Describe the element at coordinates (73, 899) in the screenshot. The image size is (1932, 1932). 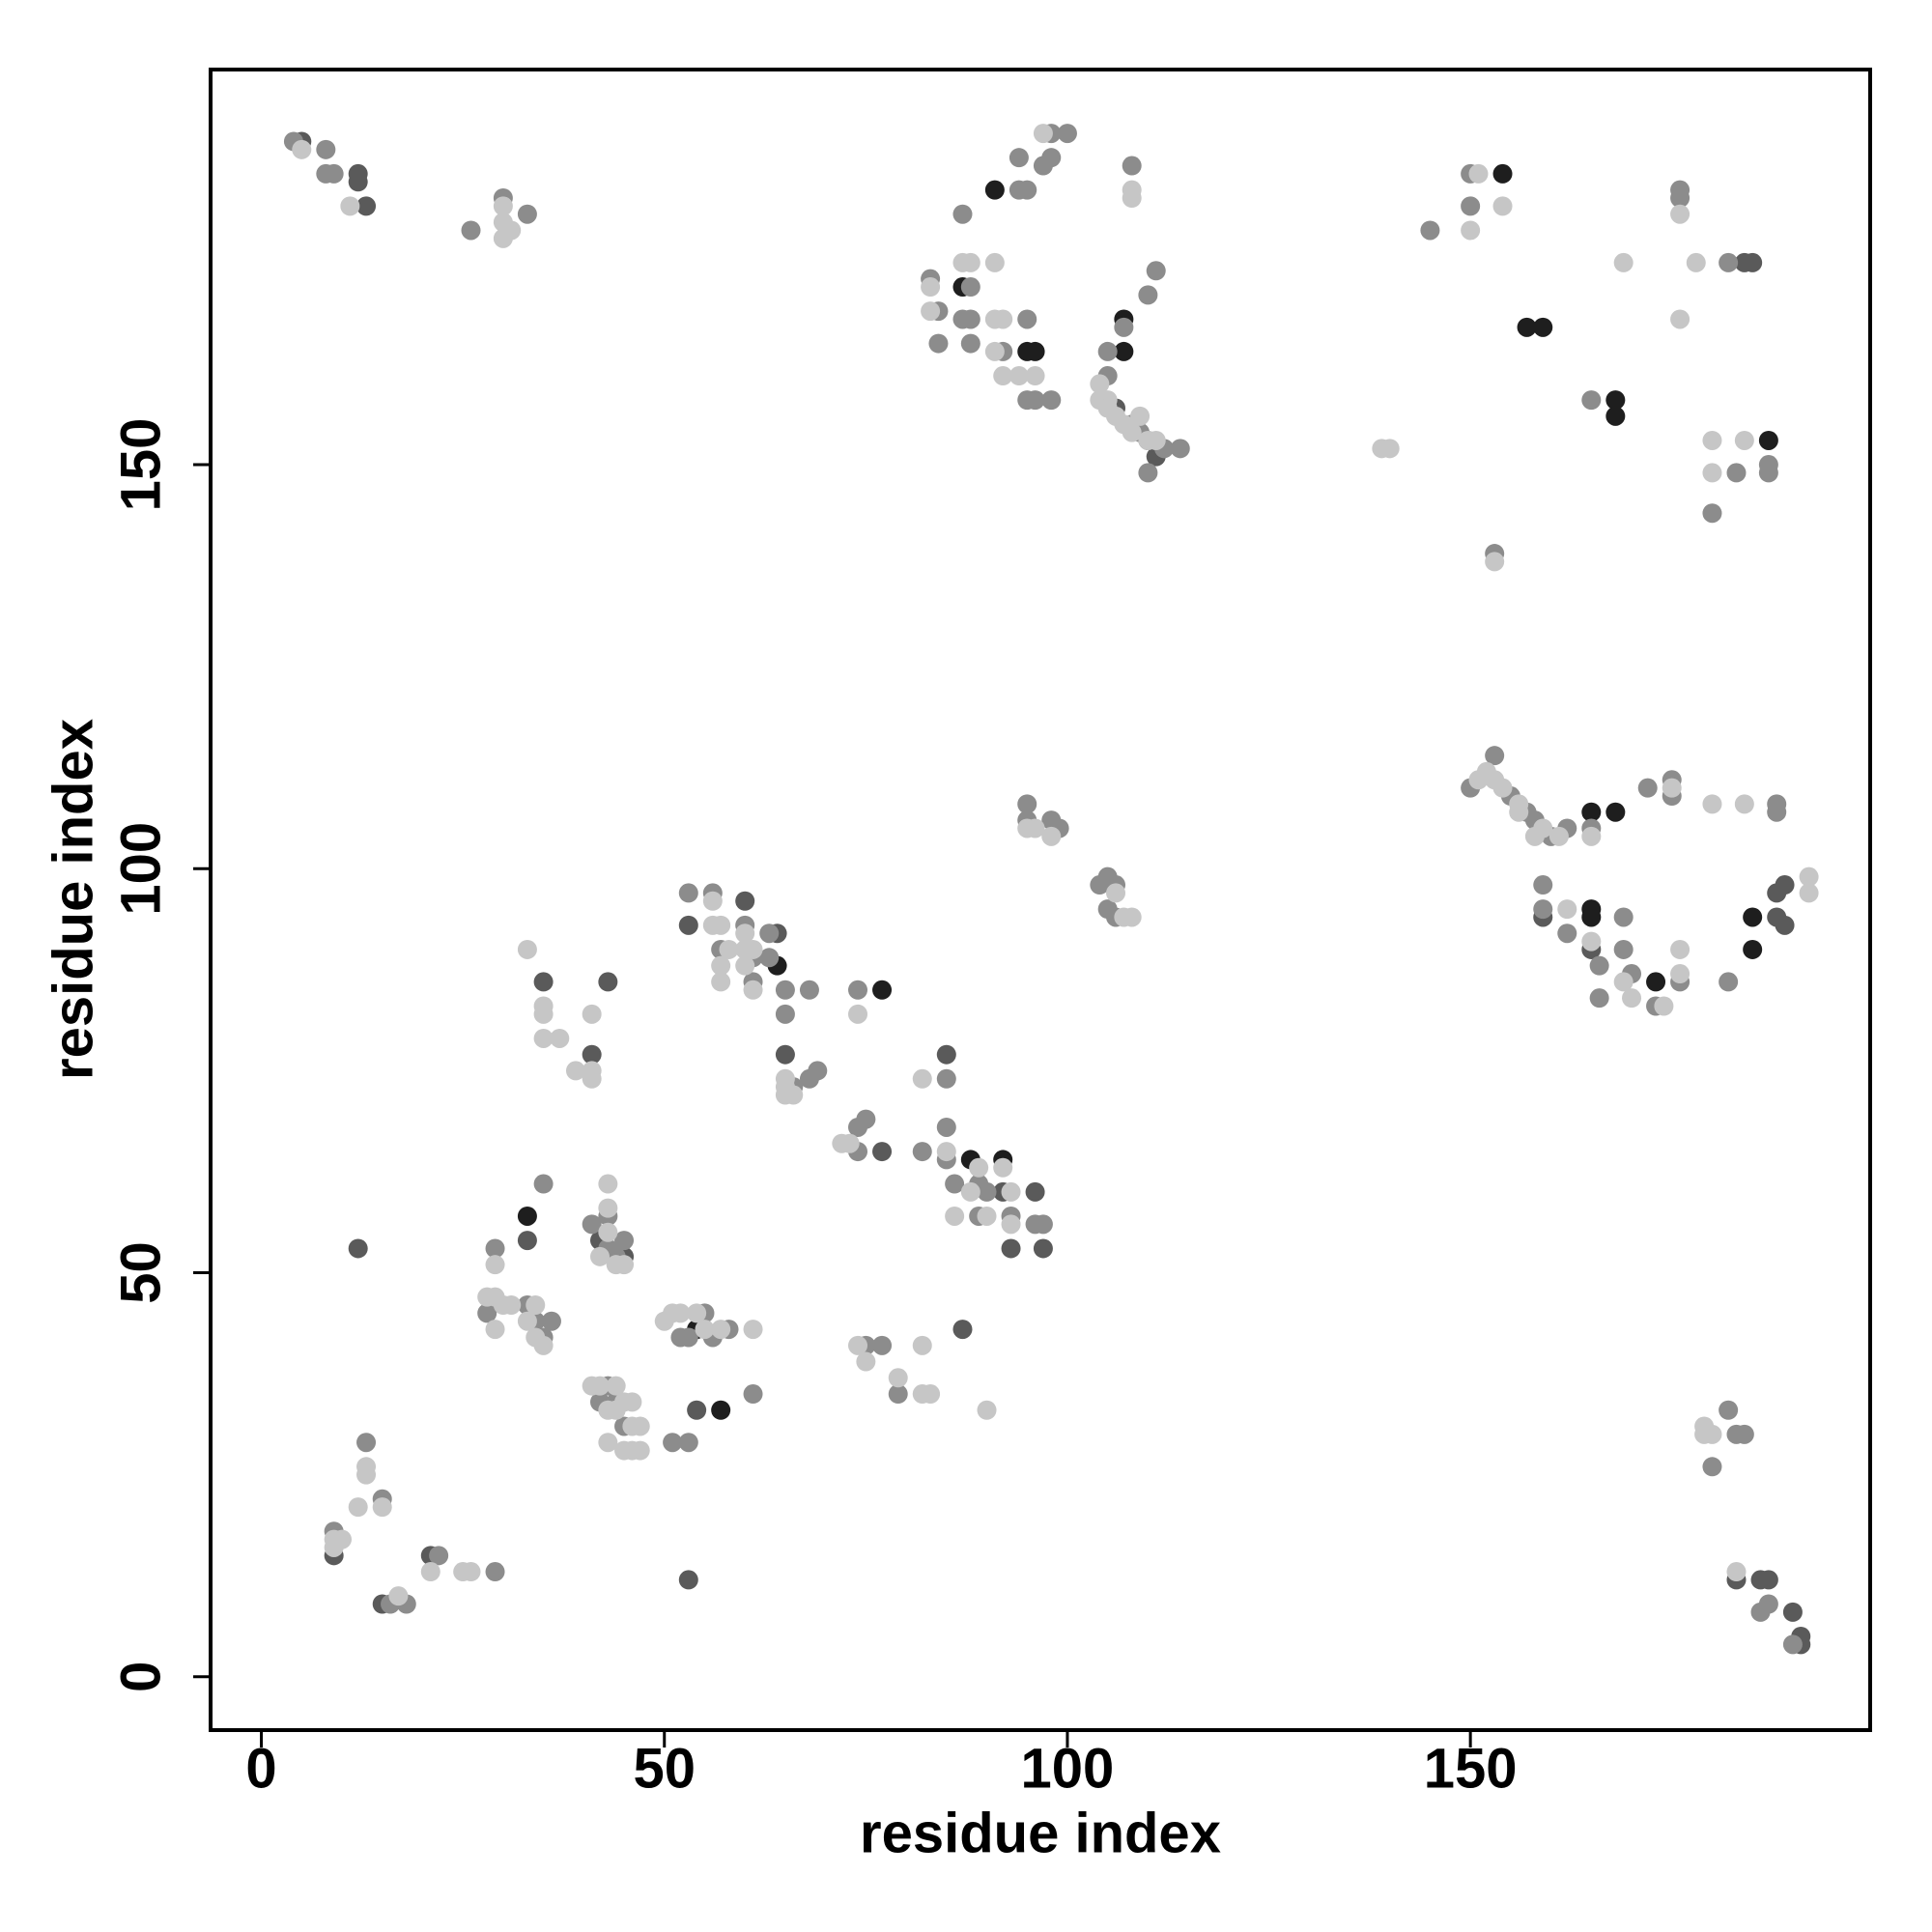
I see `y-axis-title: residue index` at that location.